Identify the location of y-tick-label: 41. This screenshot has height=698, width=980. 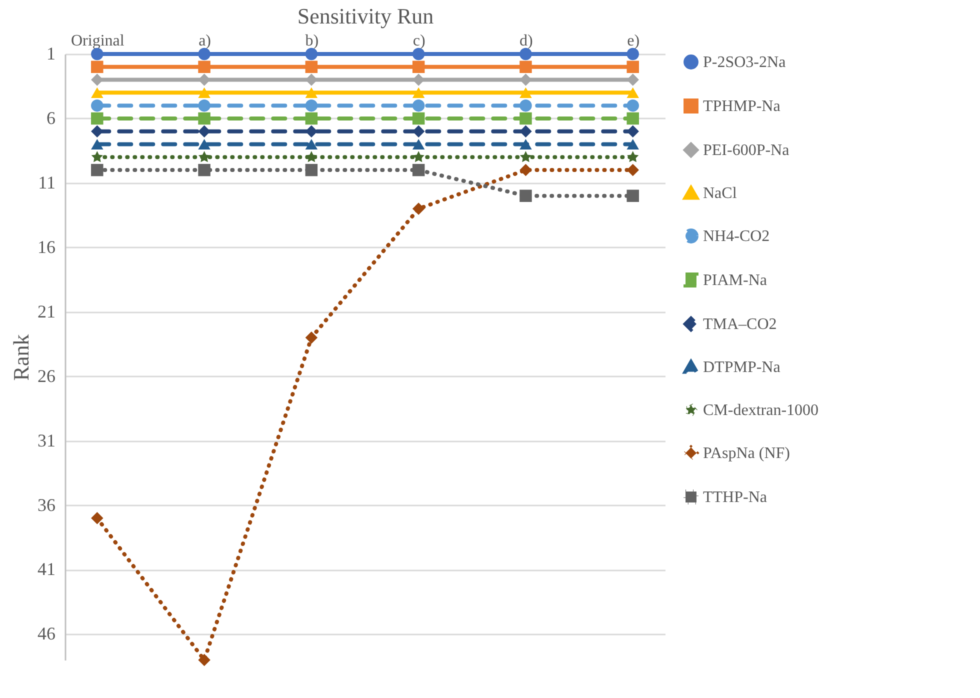
(47, 569).